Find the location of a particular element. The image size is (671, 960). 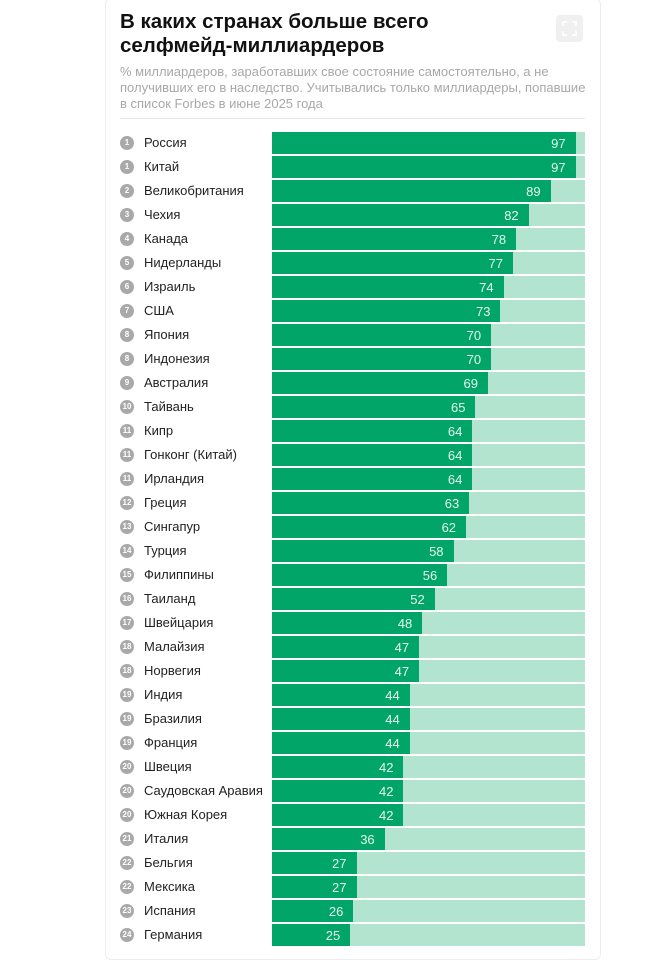

bar-row: 8 Индонезия 70 is located at coordinates (352, 359).